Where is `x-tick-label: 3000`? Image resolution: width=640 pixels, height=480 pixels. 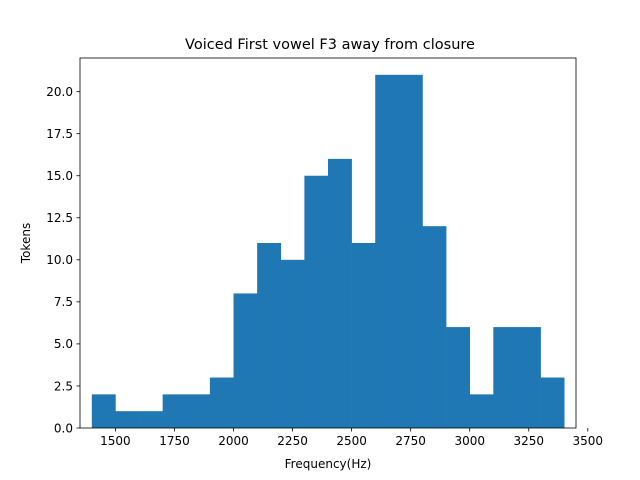
x-tick-label: 3000 is located at coordinates (469, 441).